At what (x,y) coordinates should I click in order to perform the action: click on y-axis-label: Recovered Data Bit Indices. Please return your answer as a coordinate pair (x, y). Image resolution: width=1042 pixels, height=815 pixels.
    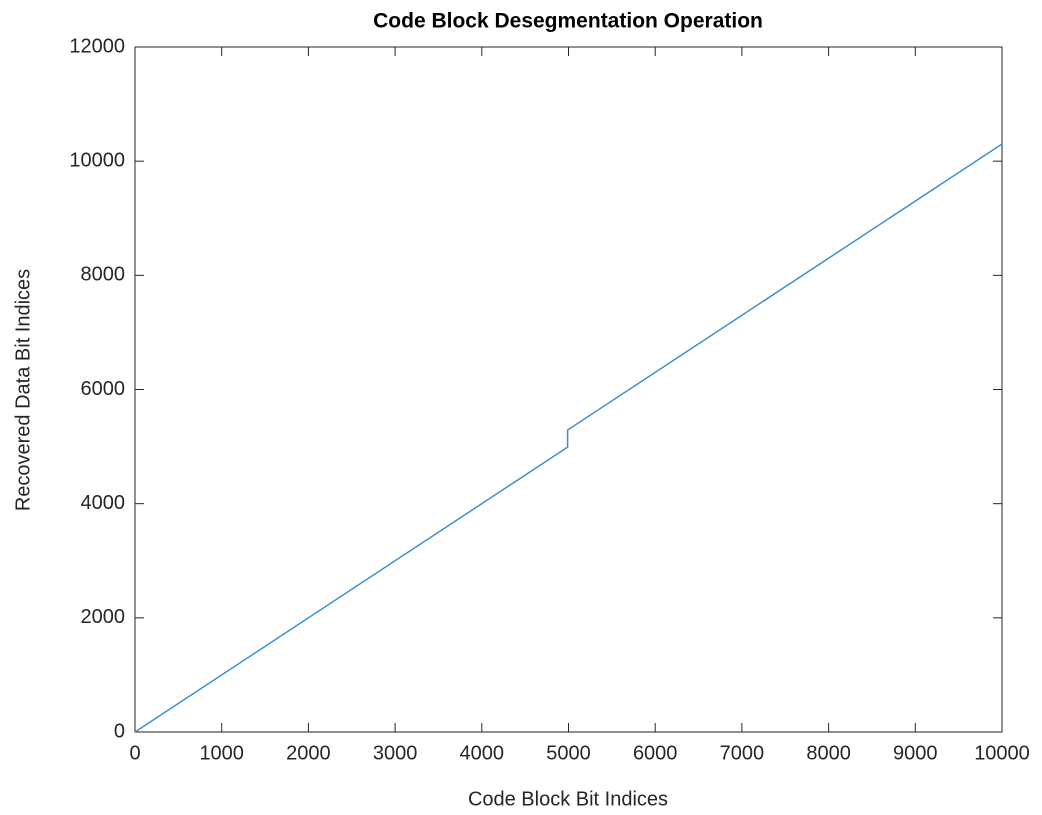
    Looking at the image, I should click on (23, 390).